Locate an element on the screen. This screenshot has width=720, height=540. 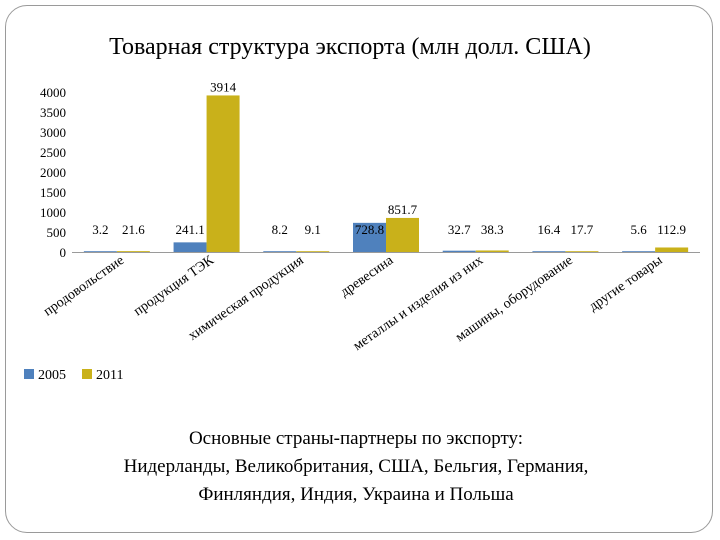
x-tick-label-0: продовольствие is located at coordinates (84, 286).